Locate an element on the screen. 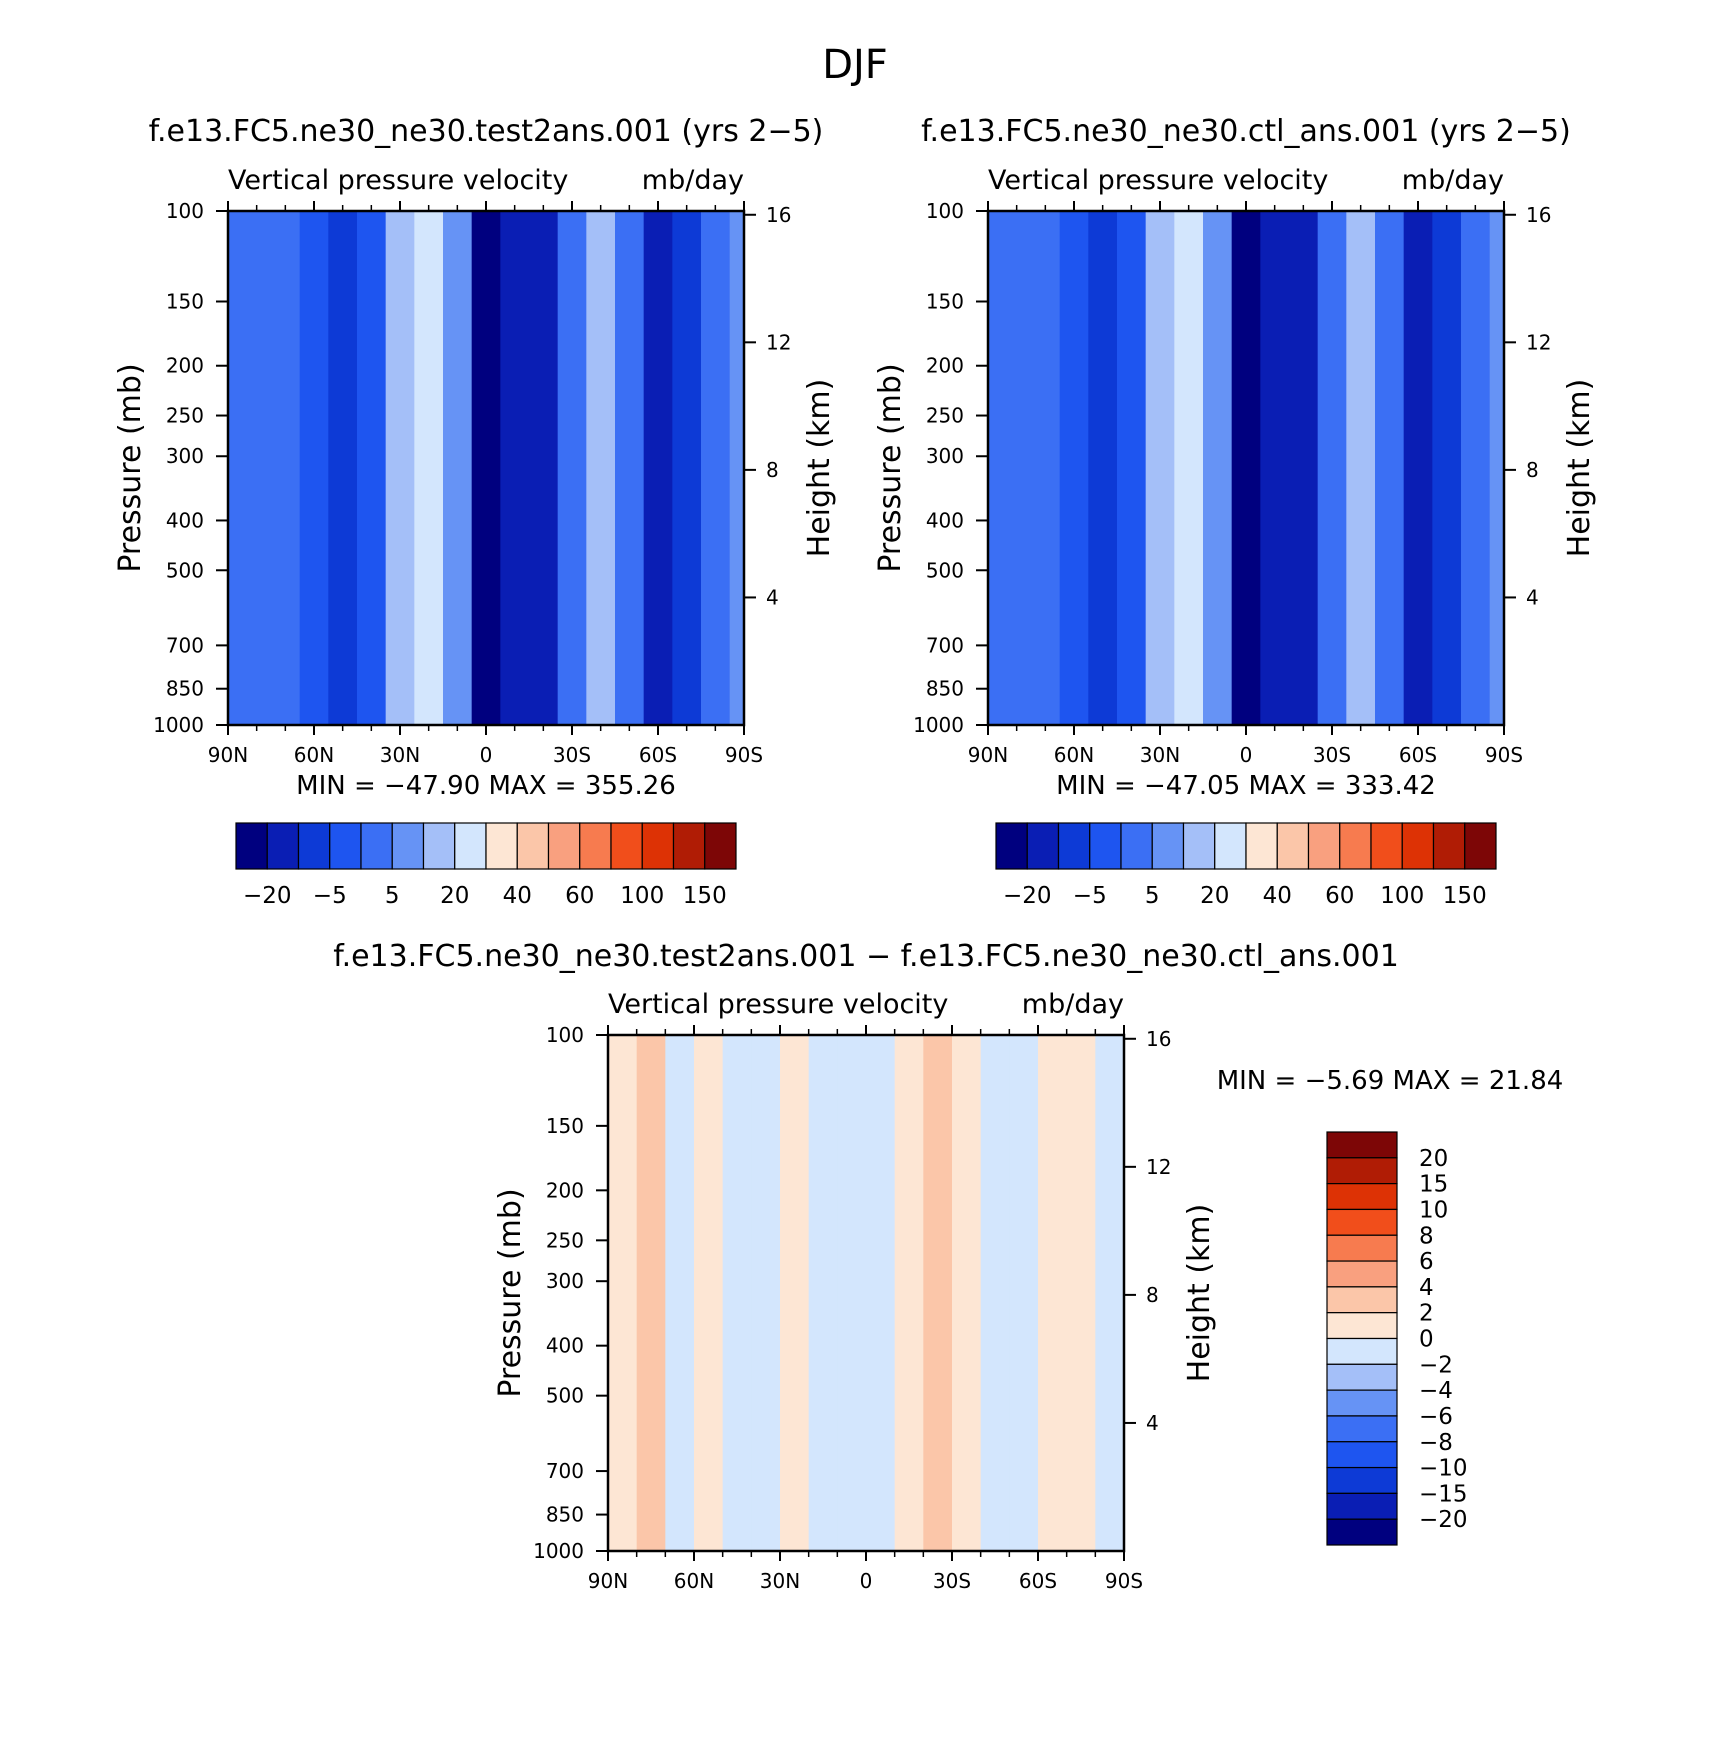 The width and height of the screenshot is (1710, 1753). colorbar-label: 150 is located at coordinates (705, 896).